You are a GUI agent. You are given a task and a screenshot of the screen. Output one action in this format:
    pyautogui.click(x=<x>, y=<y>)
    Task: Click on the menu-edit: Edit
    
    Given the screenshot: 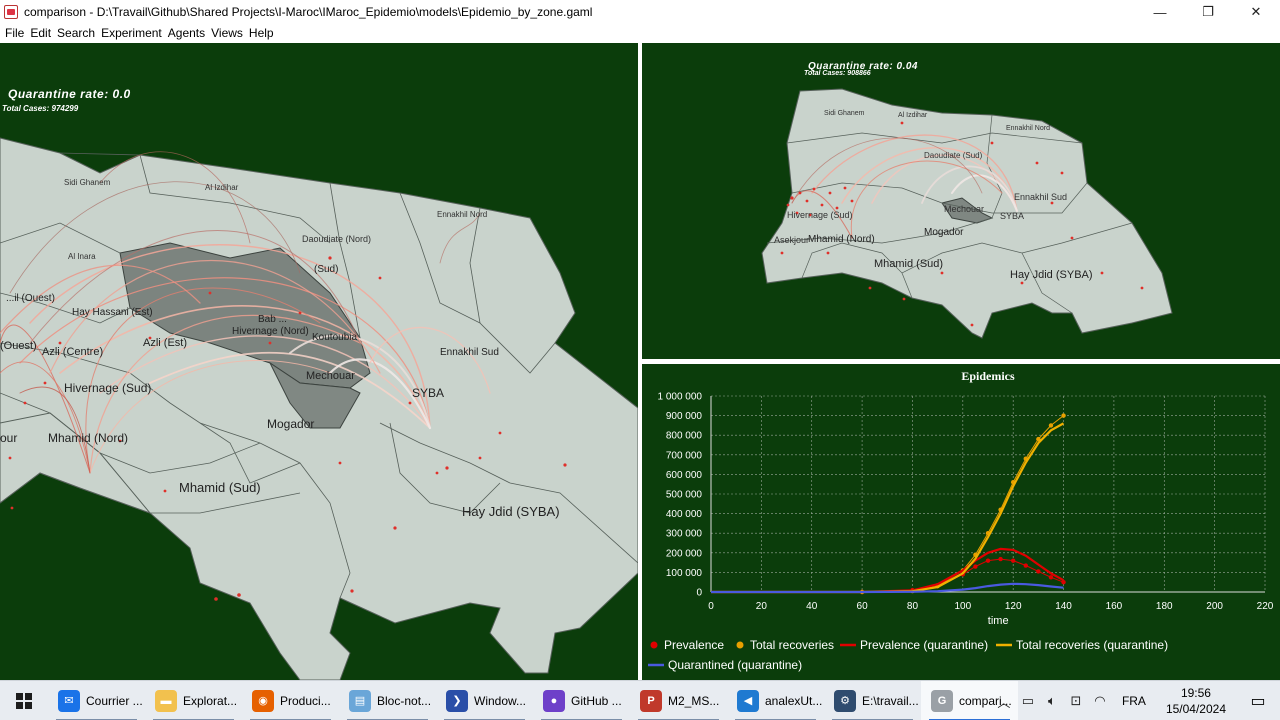 What is the action you would take?
    pyautogui.click(x=41, y=33)
    